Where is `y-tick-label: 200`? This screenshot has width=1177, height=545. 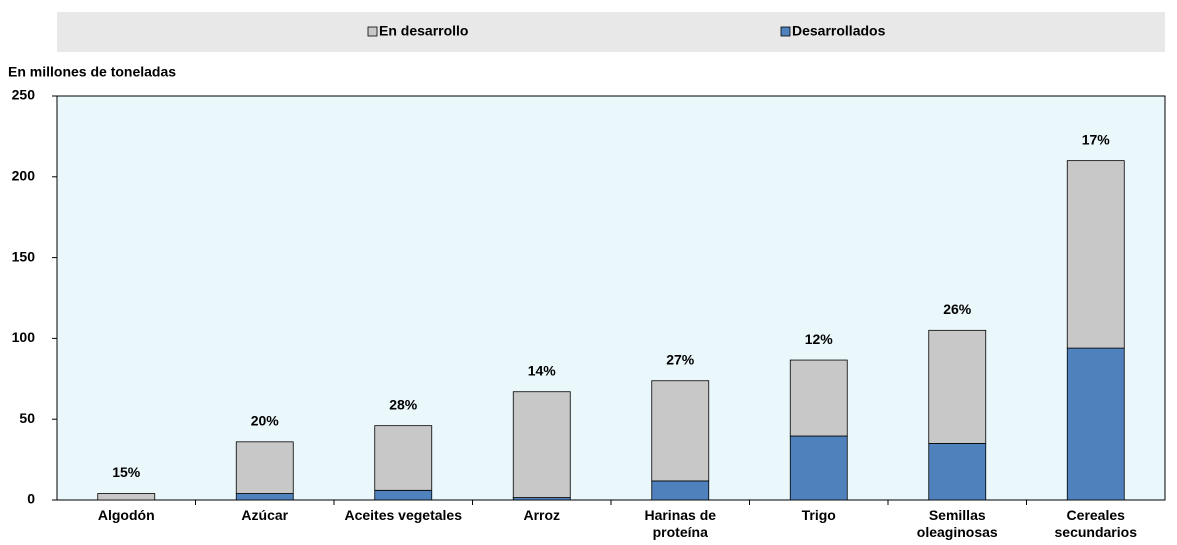 y-tick-label: 200 is located at coordinates (24, 176).